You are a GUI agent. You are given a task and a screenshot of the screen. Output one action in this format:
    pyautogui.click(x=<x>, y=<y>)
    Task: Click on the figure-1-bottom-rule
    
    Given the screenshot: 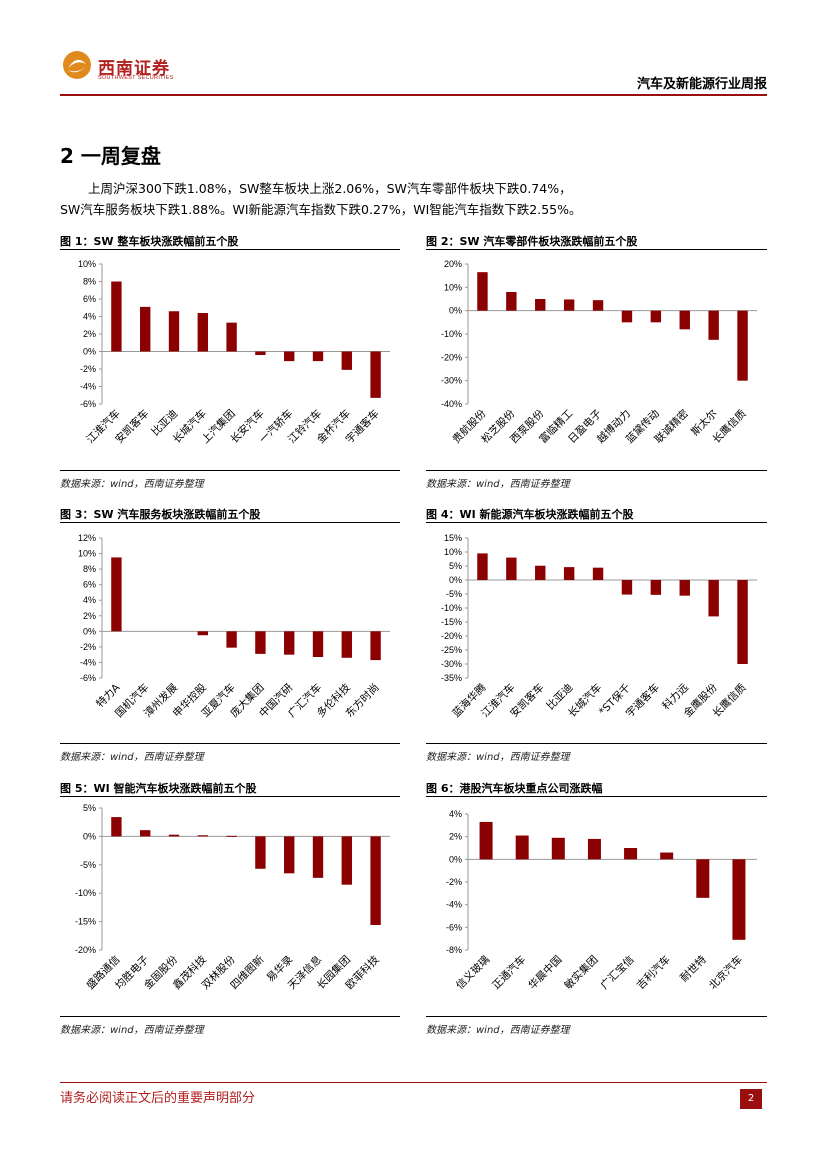 What is the action you would take?
    pyautogui.click(x=230, y=470)
    